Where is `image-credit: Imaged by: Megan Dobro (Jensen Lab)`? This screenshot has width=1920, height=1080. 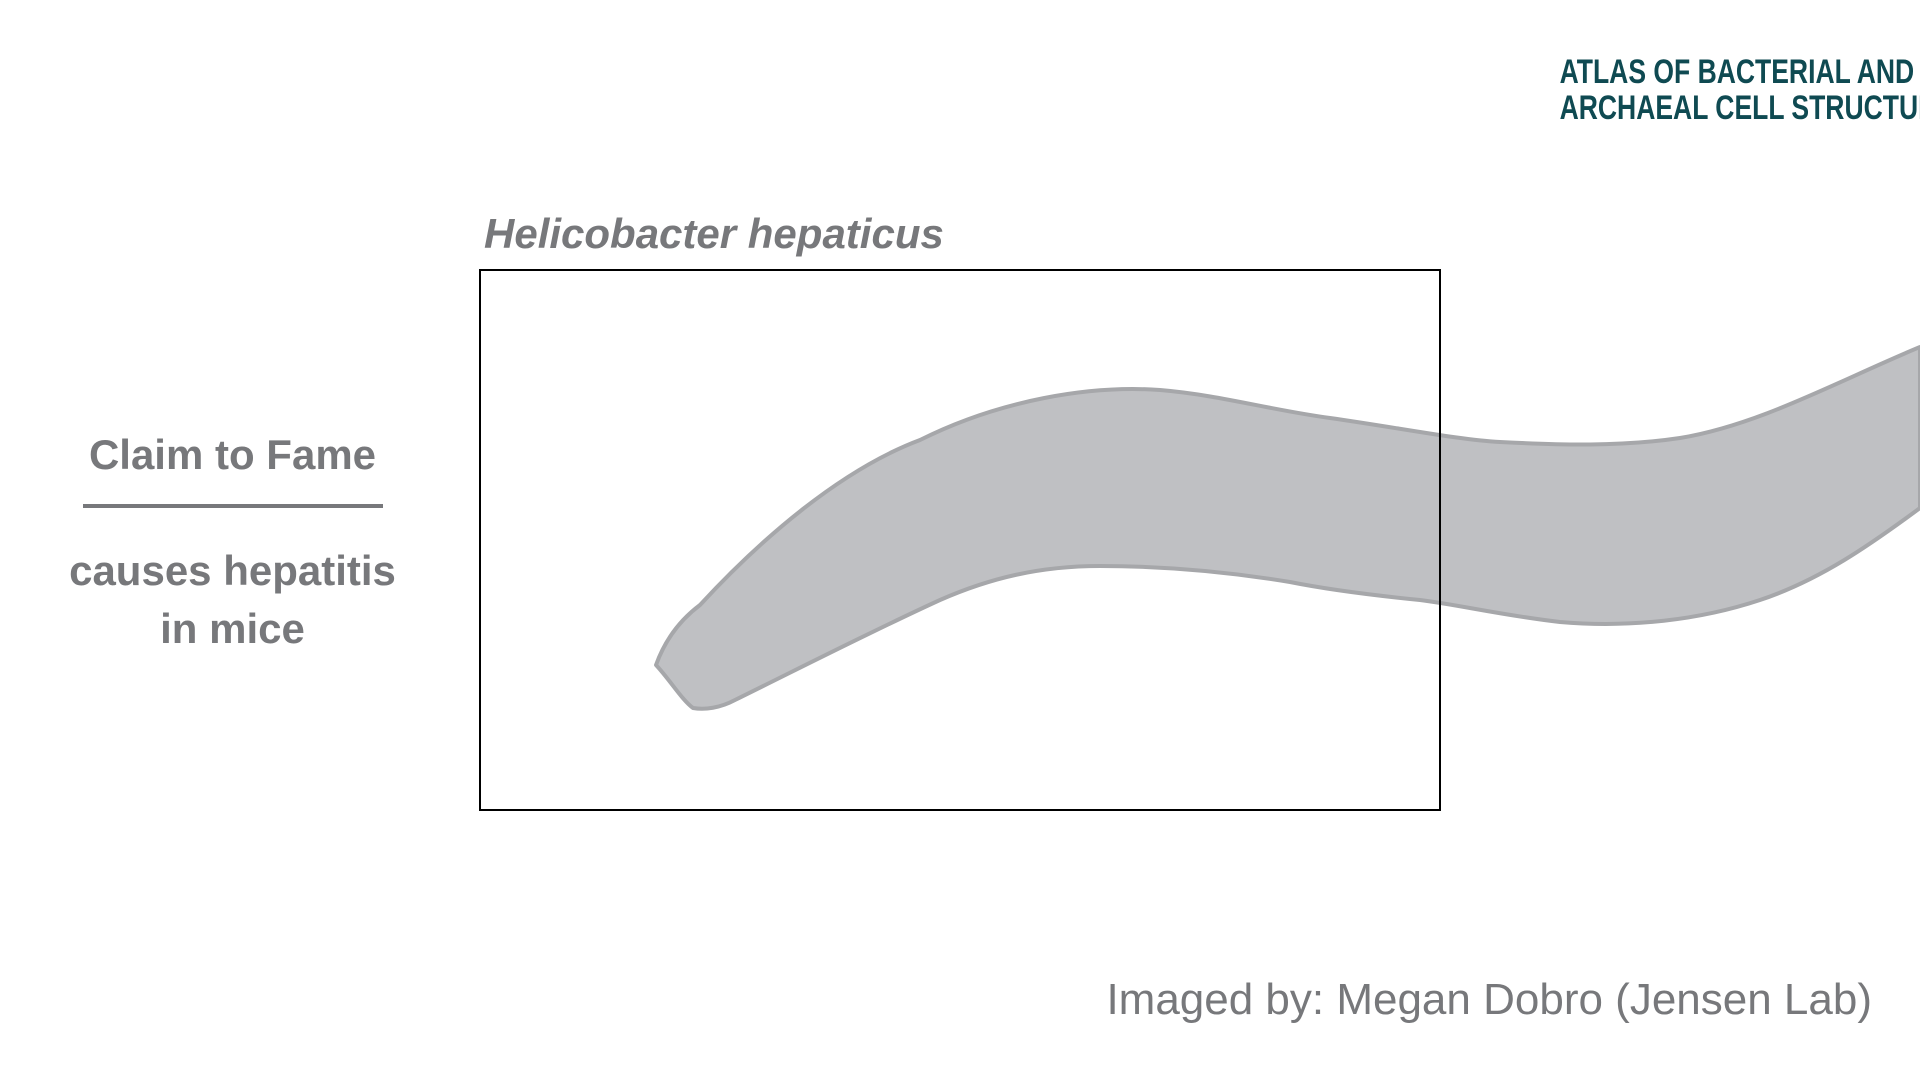
image-credit: Imaged by: Megan Dobro (Jensen Lab) is located at coordinates (1489, 999).